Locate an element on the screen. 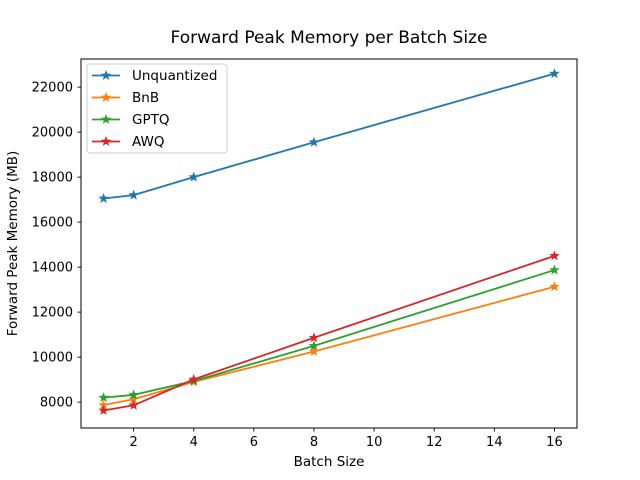  legend-label: BnB is located at coordinates (145, 98).